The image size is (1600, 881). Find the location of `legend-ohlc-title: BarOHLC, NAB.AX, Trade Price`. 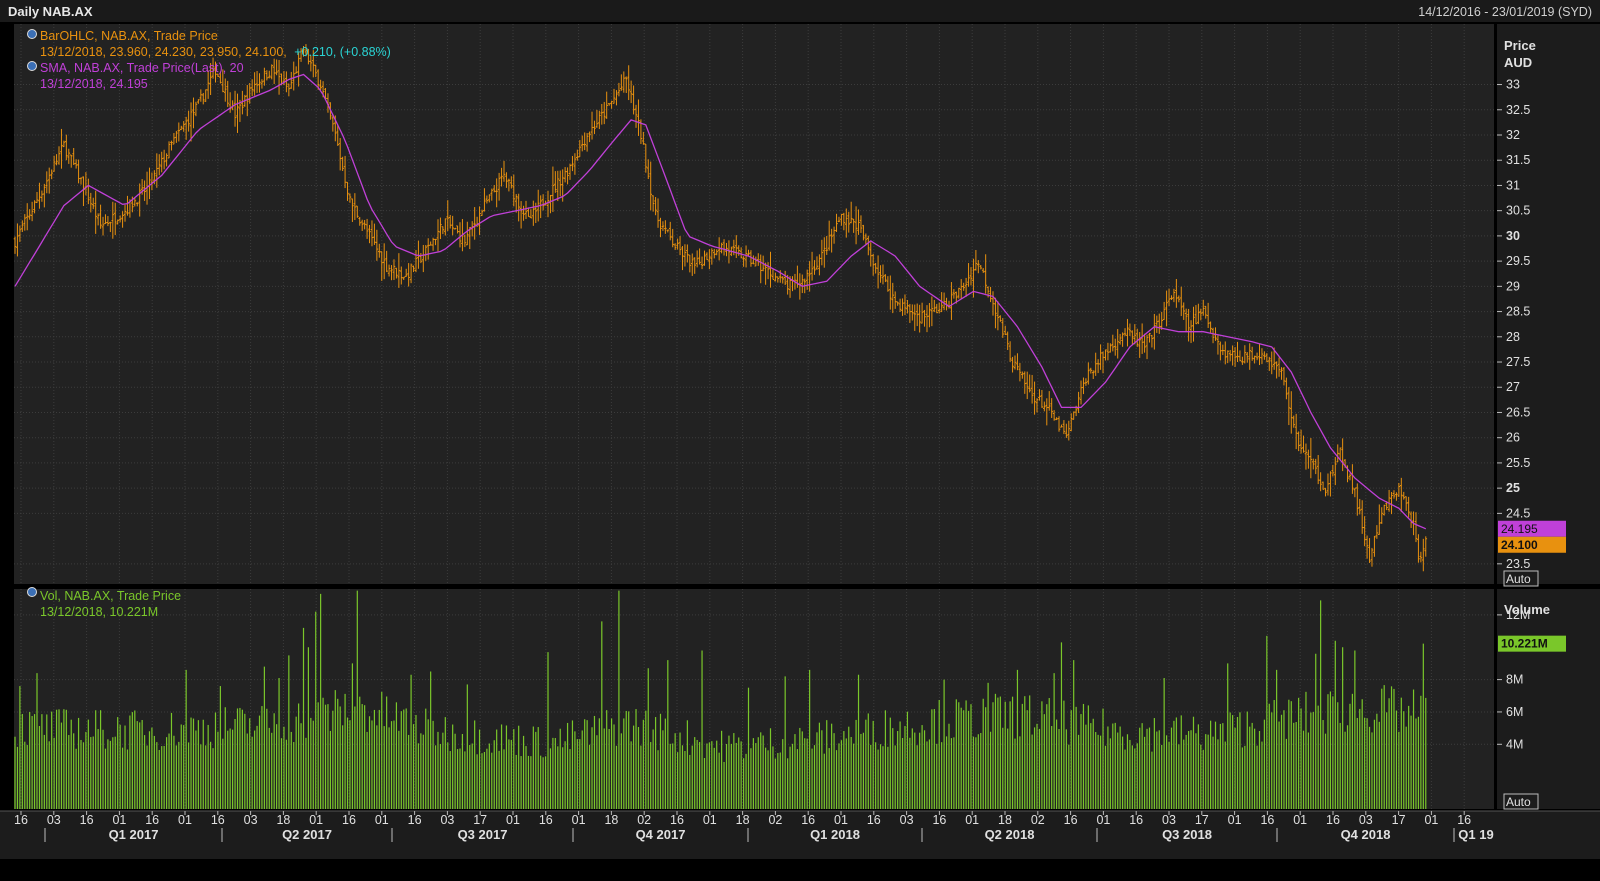

legend-ohlc-title: BarOHLC, NAB.AX, Trade Price is located at coordinates (129, 36).